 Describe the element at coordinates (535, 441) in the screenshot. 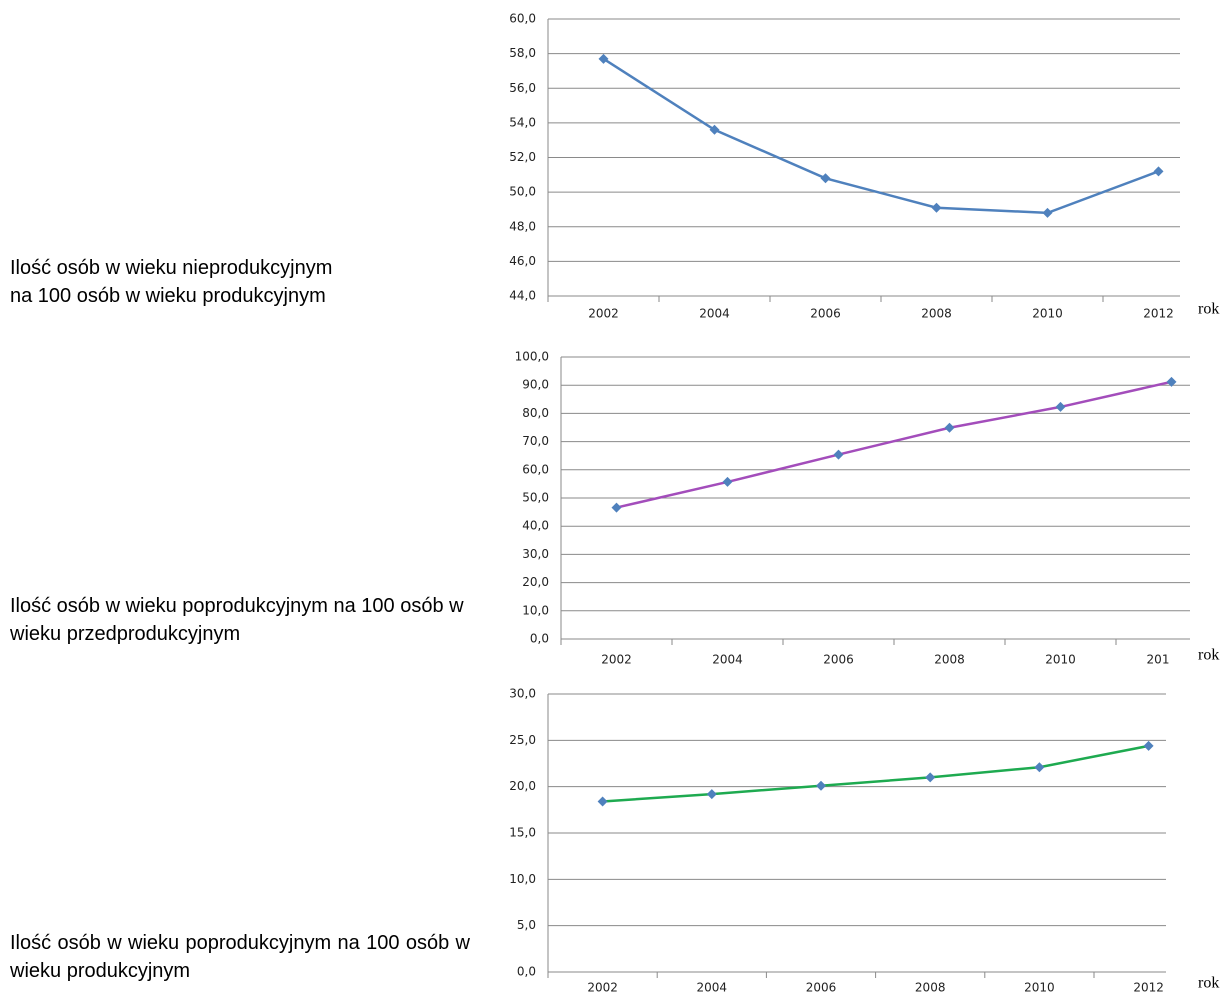

I see `y-tick-label: 70,0` at that location.